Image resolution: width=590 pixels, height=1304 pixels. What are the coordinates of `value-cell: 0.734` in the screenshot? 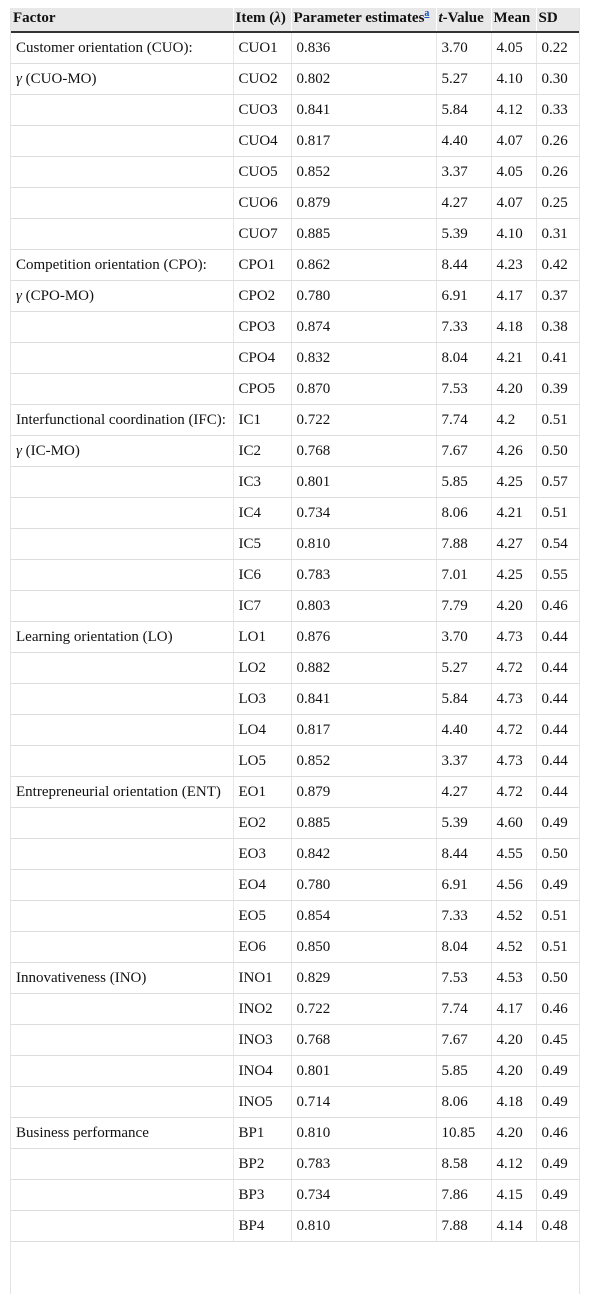 It's located at (364, 1195).